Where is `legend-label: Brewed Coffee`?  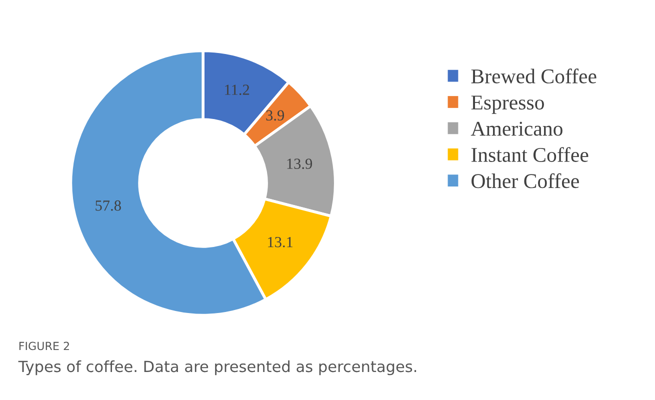
legend-label: Brewed Coffee is located at coordinates (533, 76).